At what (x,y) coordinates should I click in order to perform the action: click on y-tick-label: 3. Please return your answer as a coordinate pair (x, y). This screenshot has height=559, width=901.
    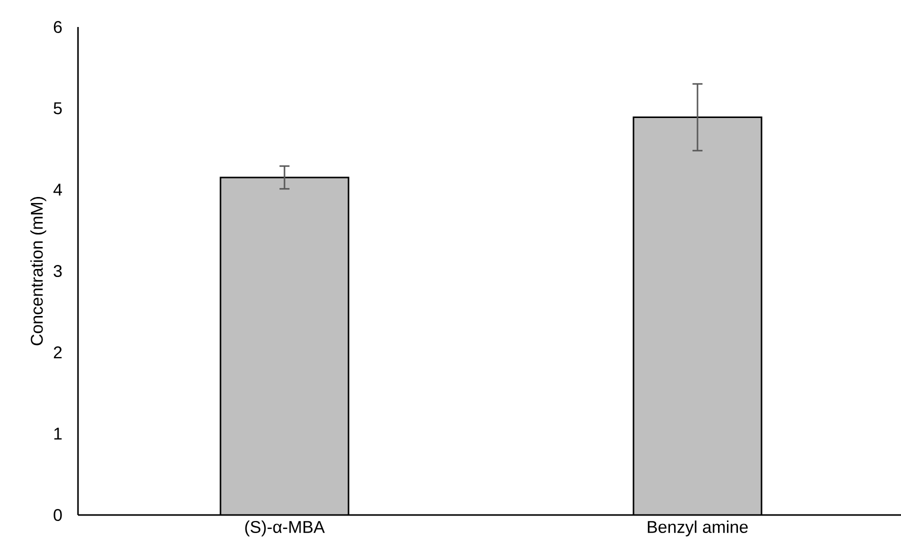
    Looking at the image, I should click on (58, 271).